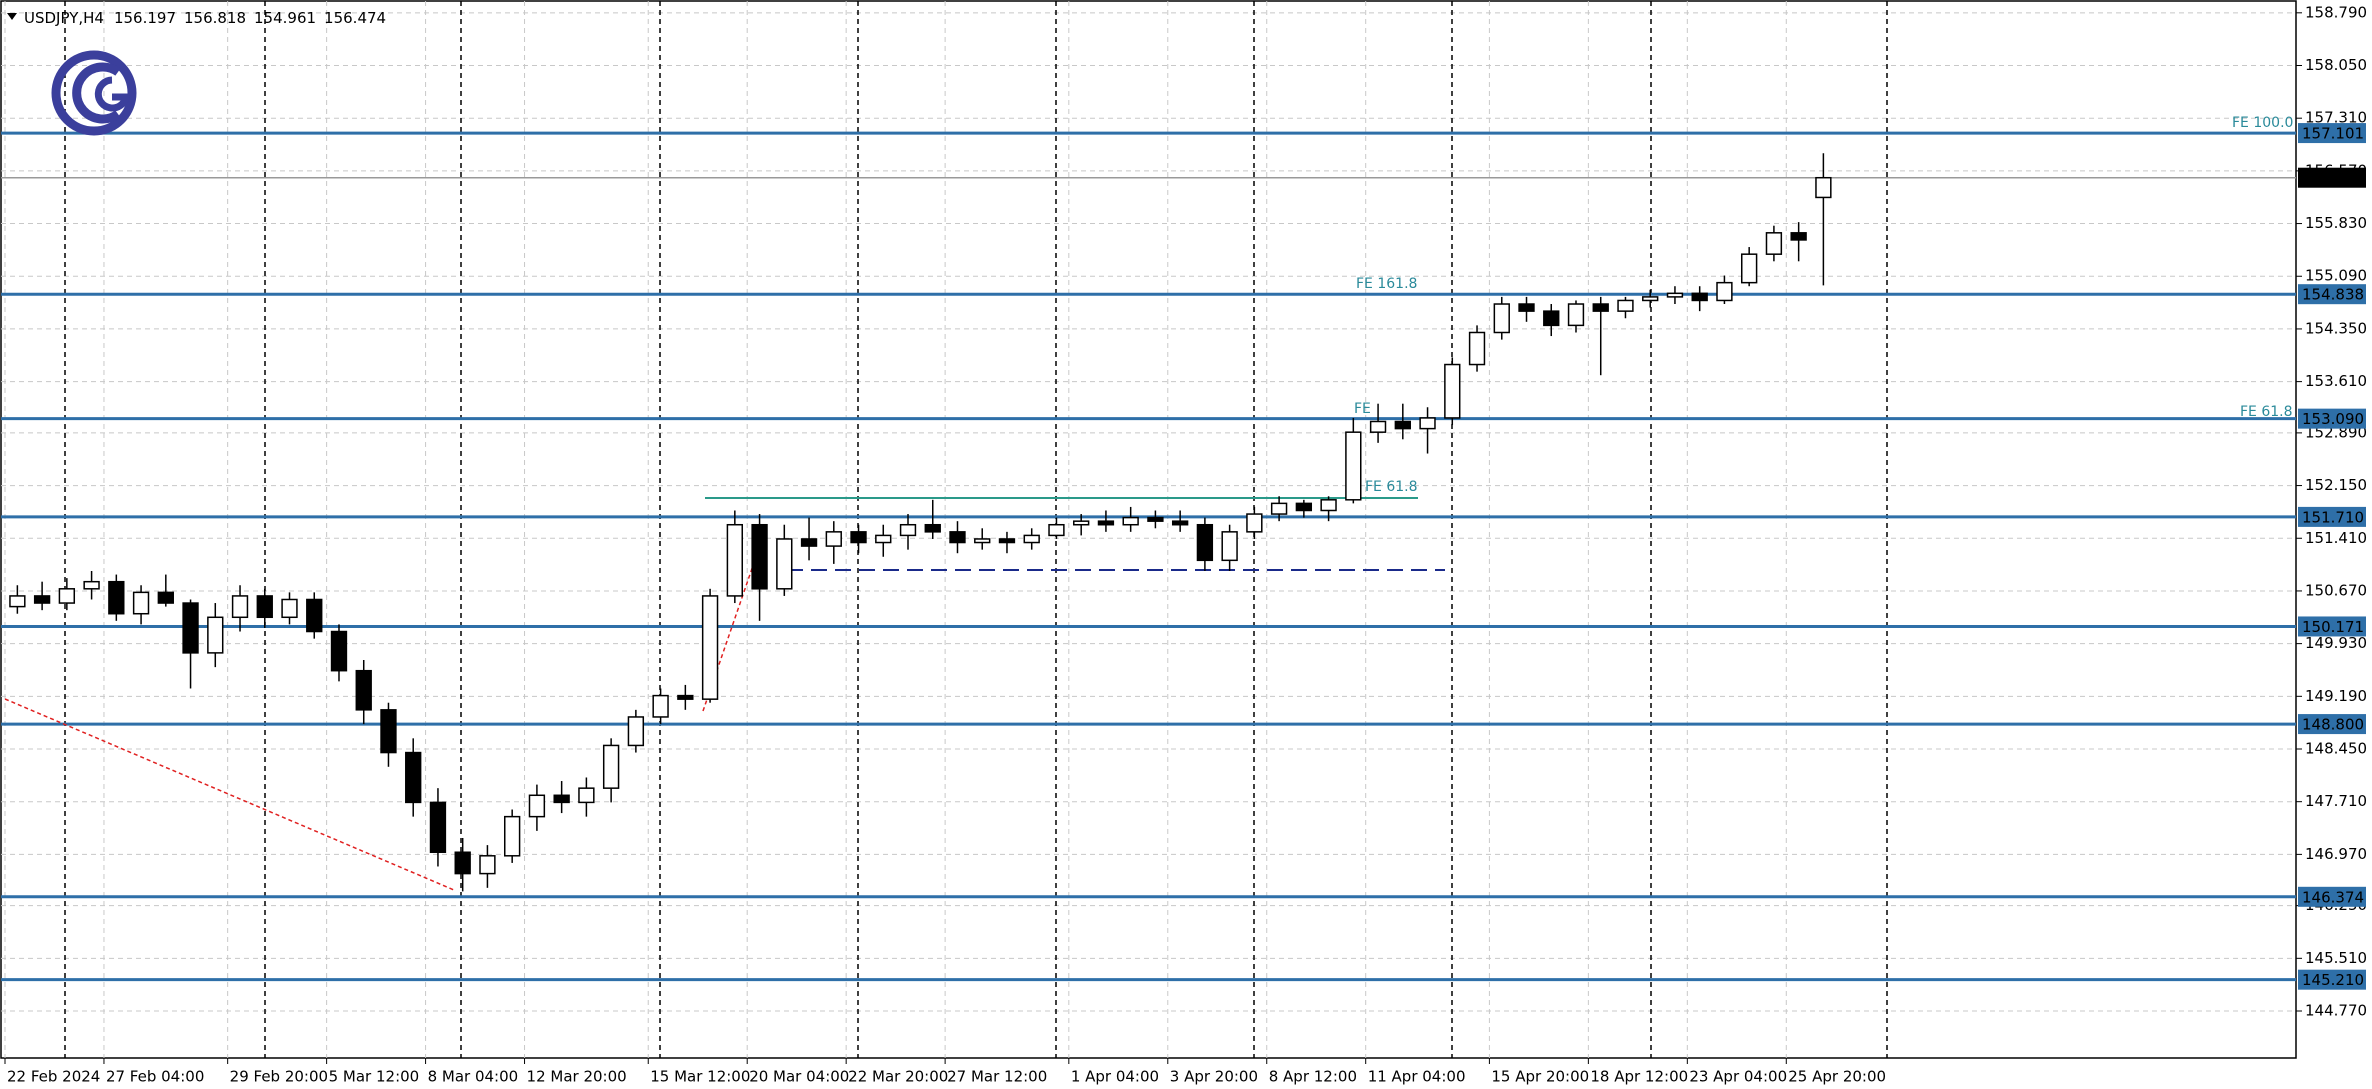  Describe the element at coordinates (1214, 1077) in the screenshot. I see `x-tick-label: 3 Apr 20:00` at that location.